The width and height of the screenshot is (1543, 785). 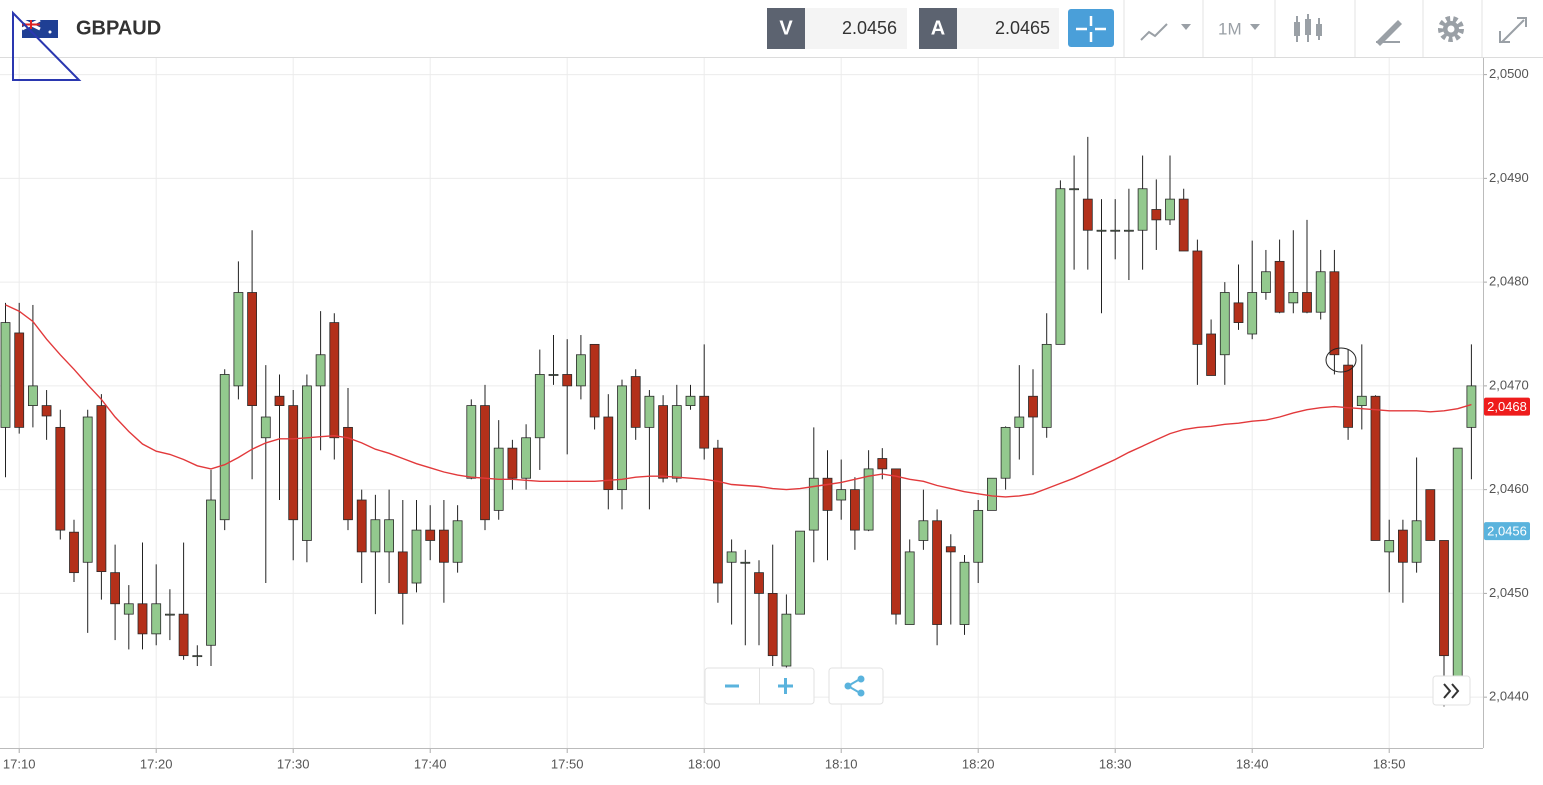 What do you see at coordinates (430, 763) in the screenshot?
I see `x-tick-label: 17:40` at bounding box center [430, 763].